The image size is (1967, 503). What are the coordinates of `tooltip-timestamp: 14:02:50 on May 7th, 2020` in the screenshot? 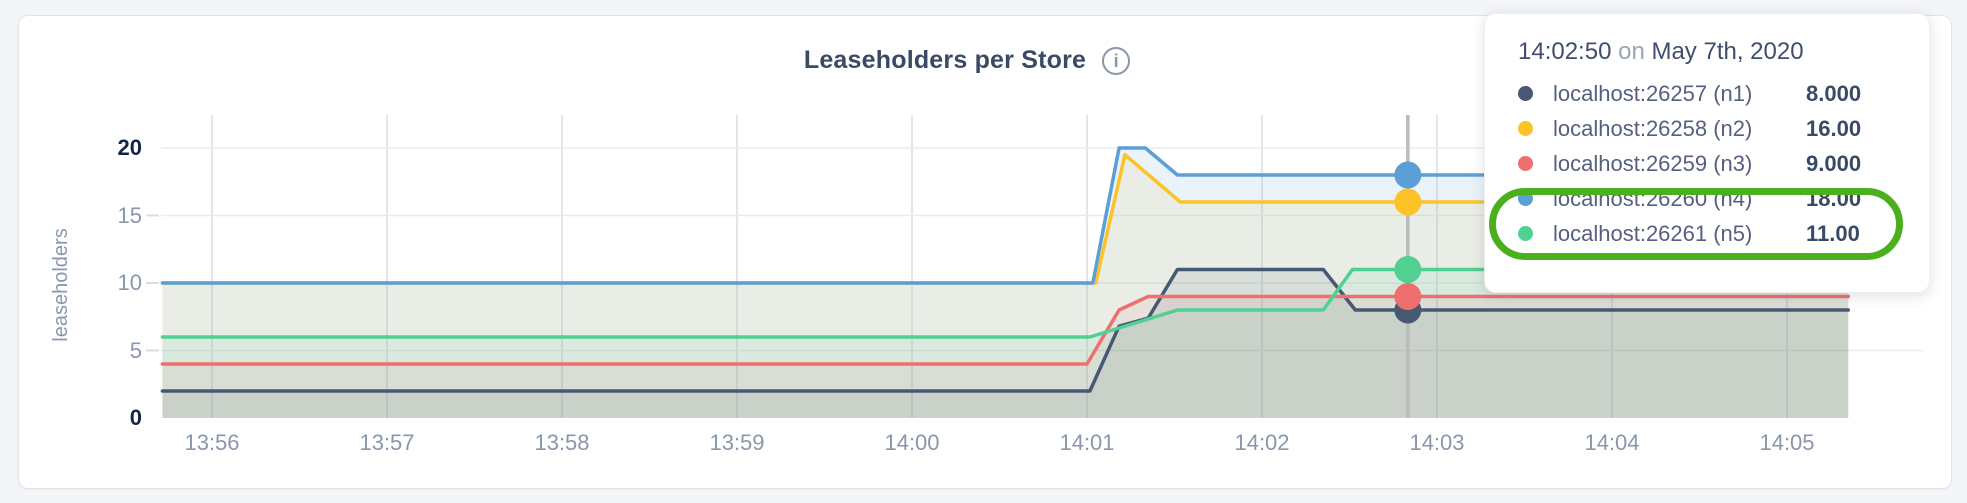 It's located at (1723, 52).